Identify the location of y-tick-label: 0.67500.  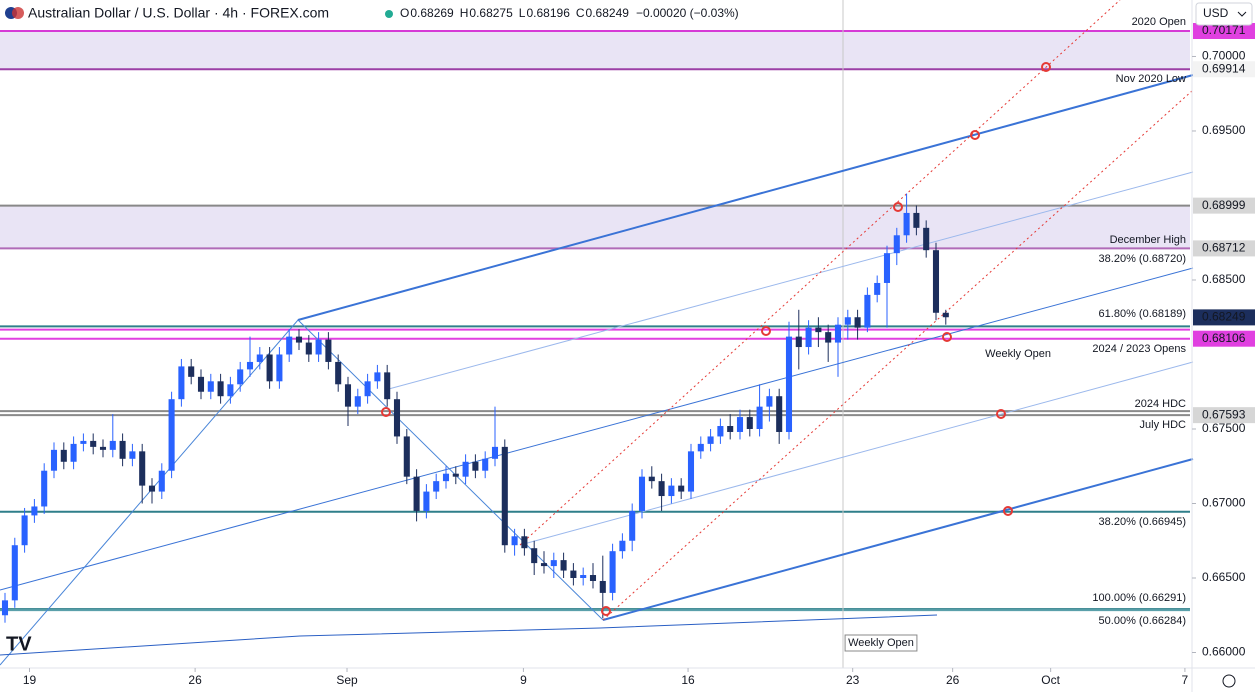
(1224, 428).